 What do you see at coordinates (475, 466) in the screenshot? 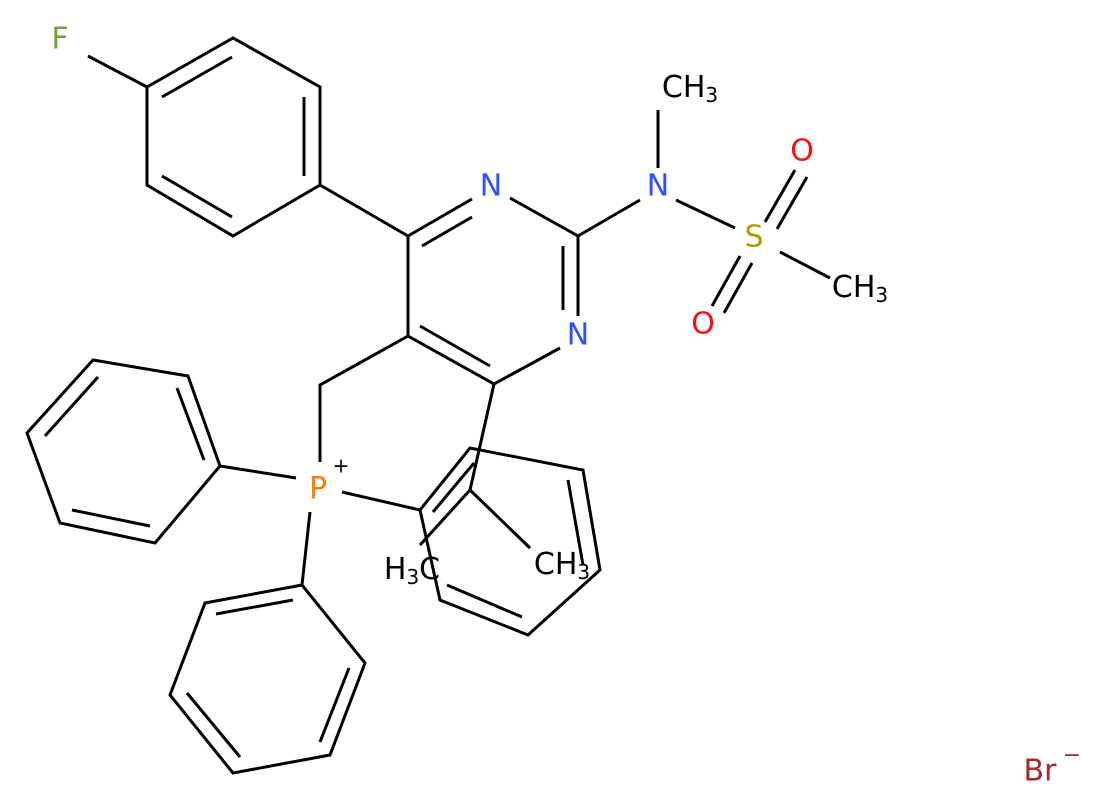
I see `isopropyl-bonds` at bounding box center [475, 466].